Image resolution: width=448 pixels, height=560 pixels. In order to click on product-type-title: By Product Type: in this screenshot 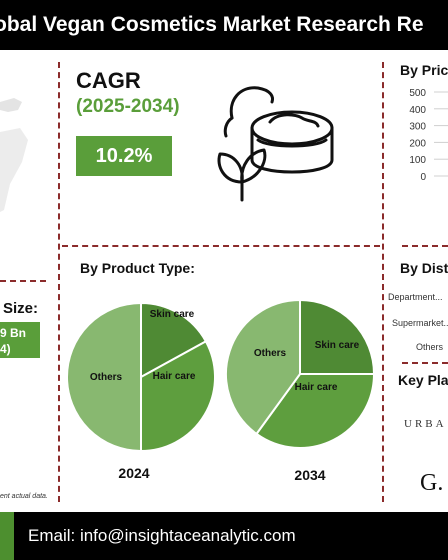, I will do `click(137, 268)`.